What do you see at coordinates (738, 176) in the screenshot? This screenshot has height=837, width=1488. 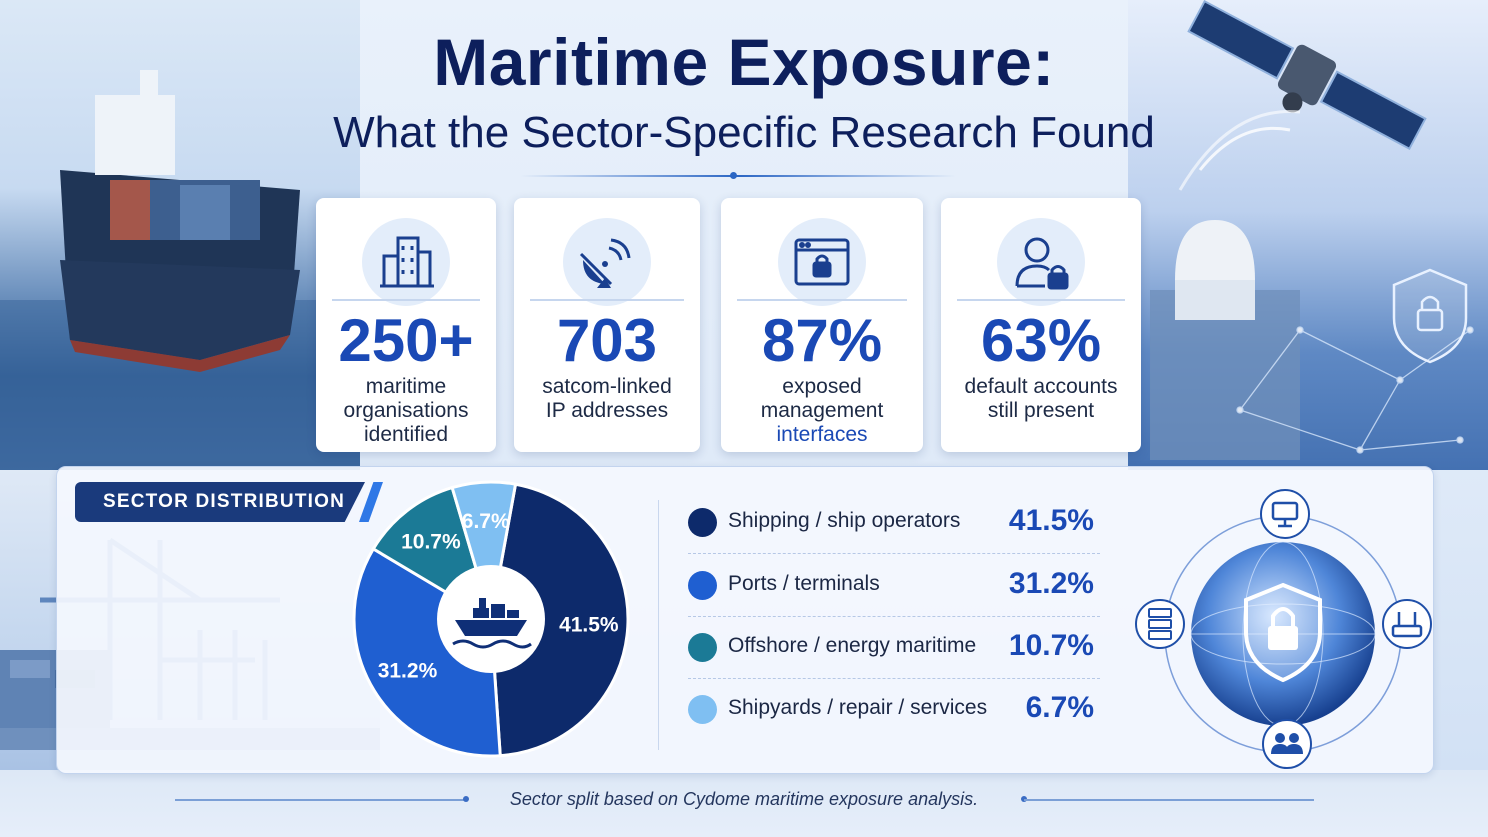 I see `title-divider` at bounding box center [738, 176].